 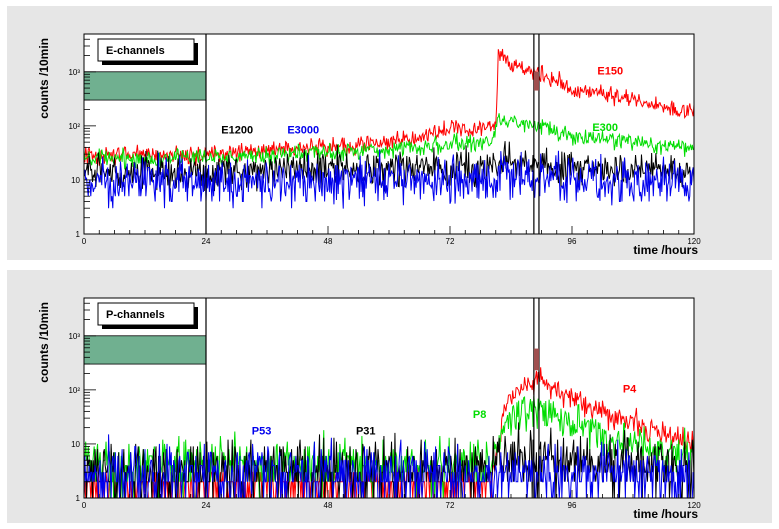 What do you see at coordinates (605, 128) in the screenshot?
I see `series-label-e300: E300` at bounding box center [605, 128].